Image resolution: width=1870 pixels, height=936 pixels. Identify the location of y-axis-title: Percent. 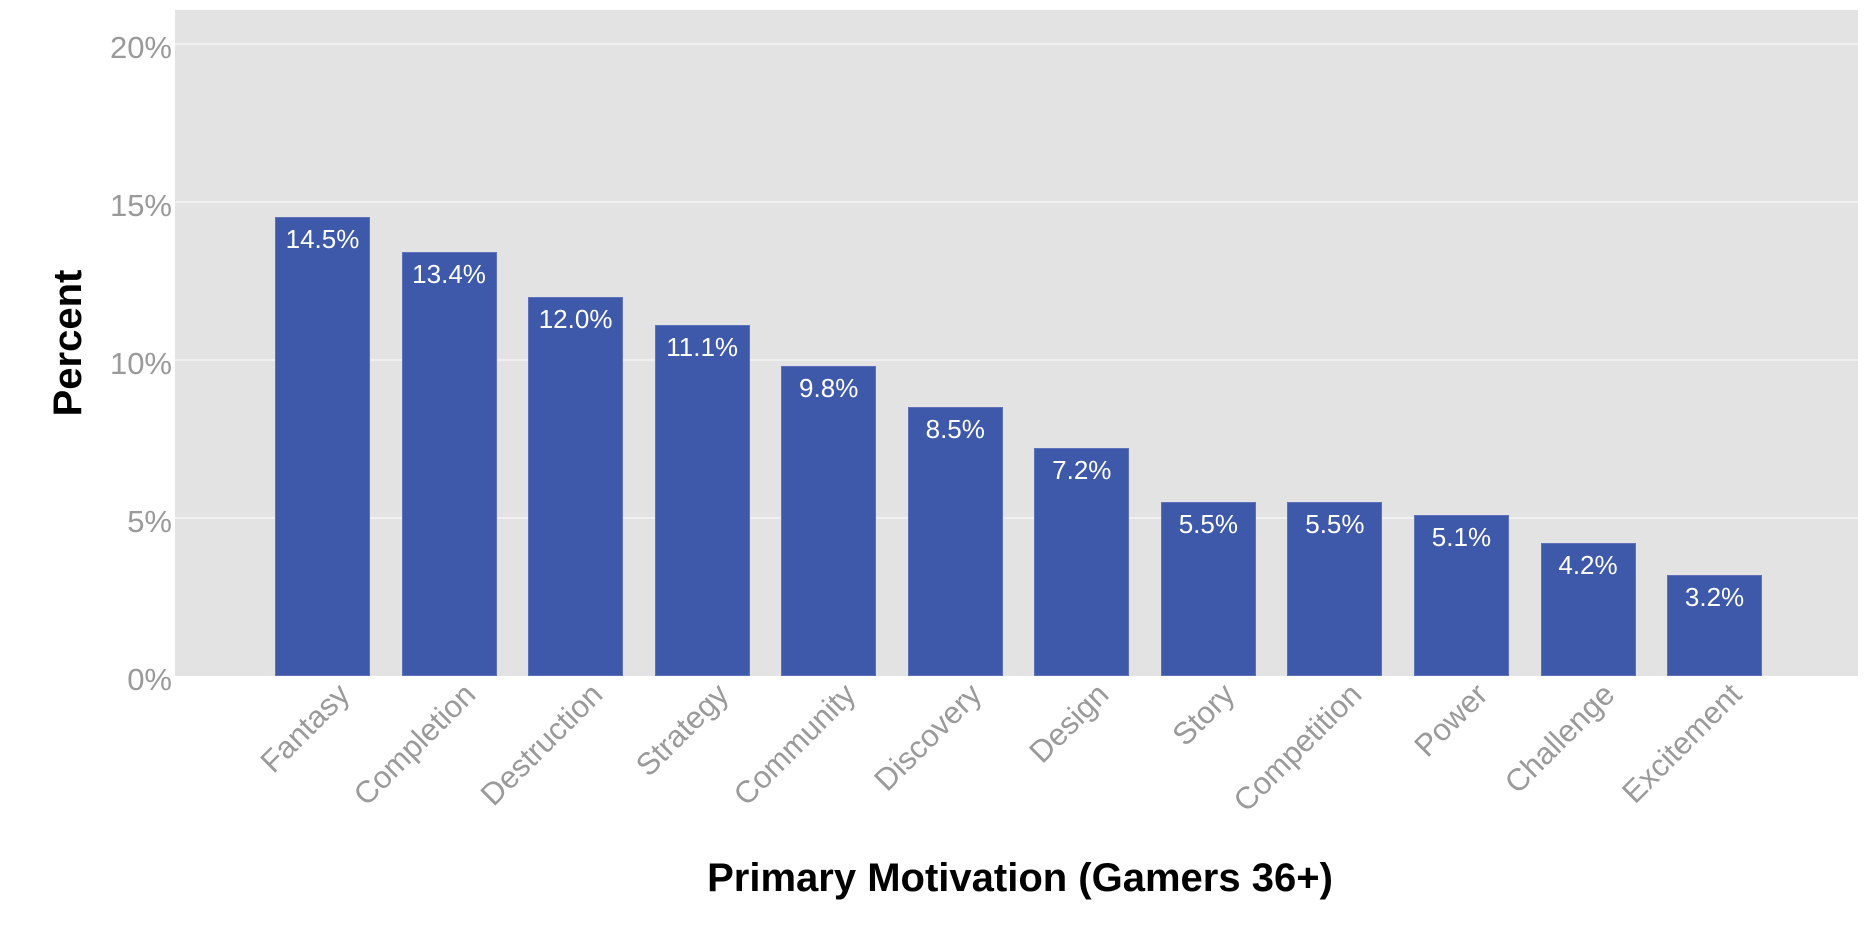
(68, 343).